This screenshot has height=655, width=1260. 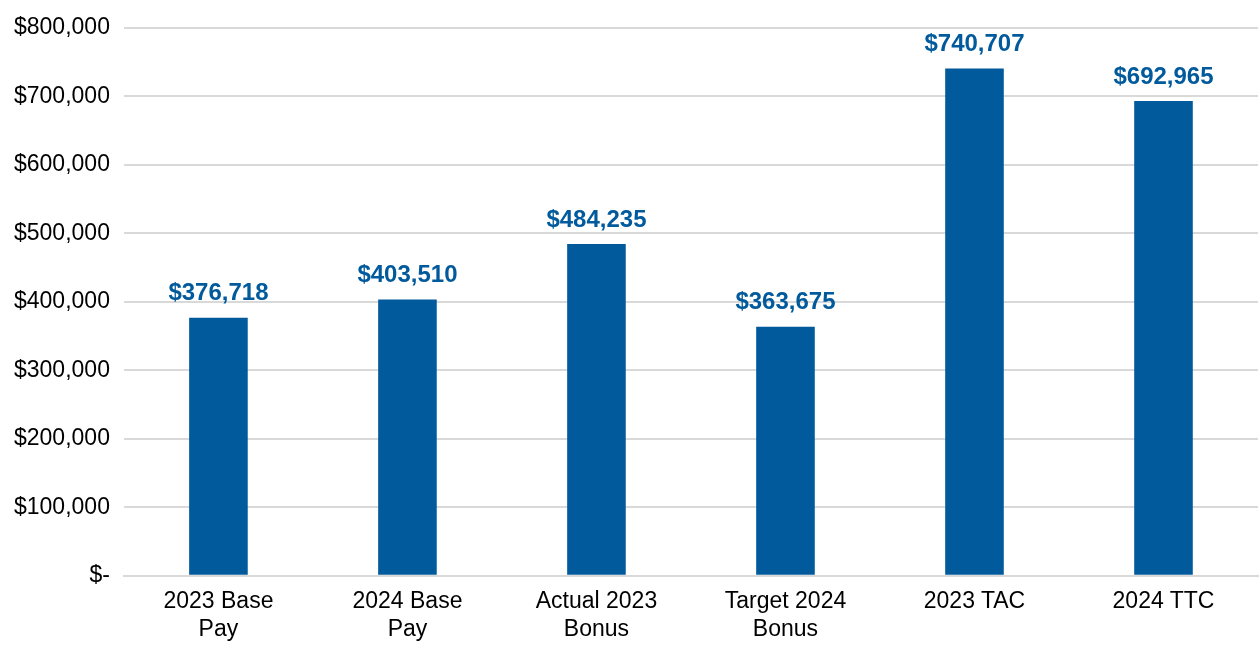 What do you see at coordinates (61, 94) in the screenshot?
I see `y-tick-label: $700,000` at bounding box center [61, 94].